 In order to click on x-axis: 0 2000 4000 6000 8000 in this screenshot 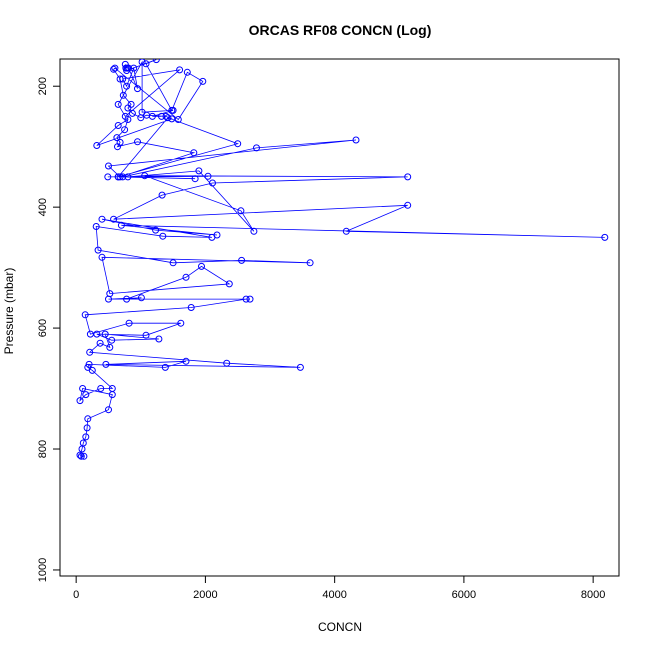, I will do `click(339, 588)`.